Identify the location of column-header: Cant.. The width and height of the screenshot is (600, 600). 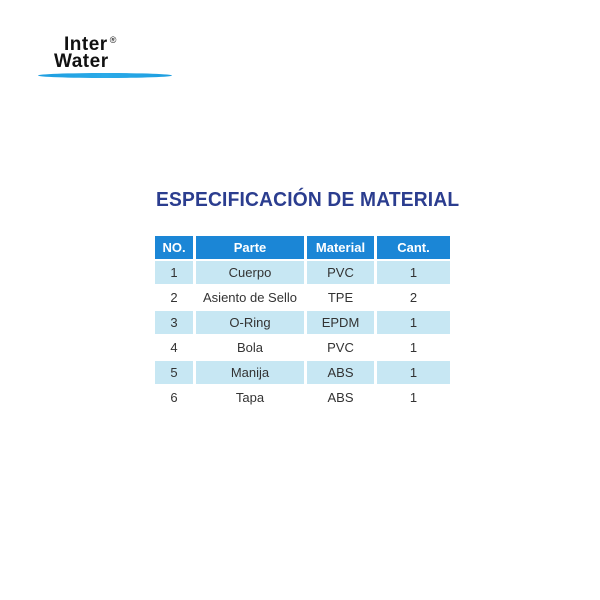
(413, 247).